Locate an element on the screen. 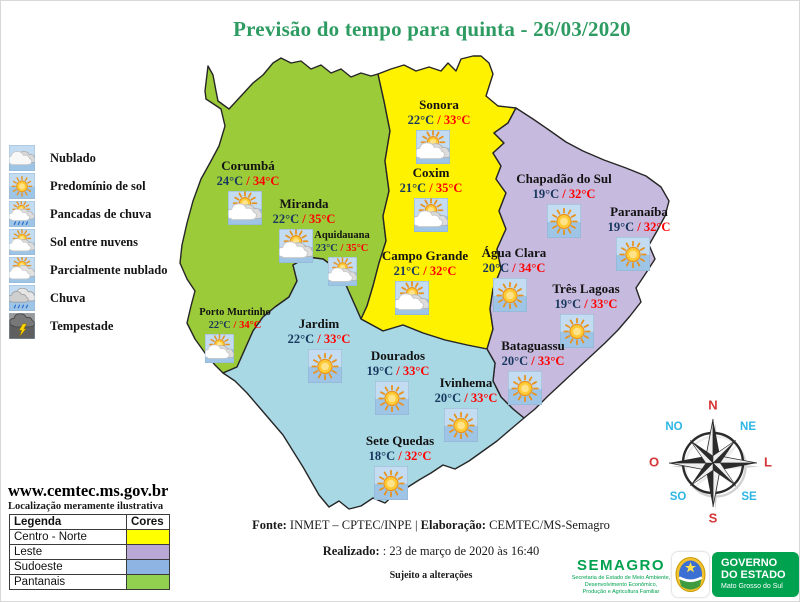  legend-color-swatch is located at coordinates (148, 582).